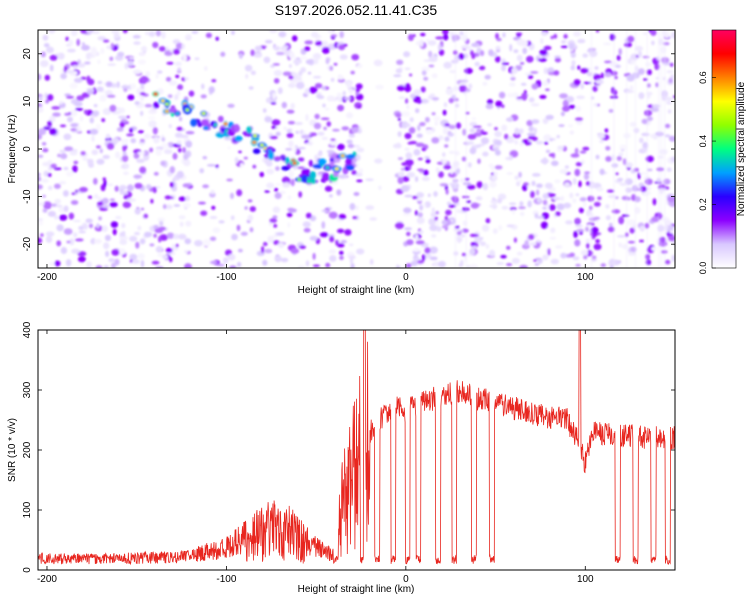 This screenshot has width=750, height=600. I want to click on colorbar-label: Normalized spectral amplitude, so click(741, 148).